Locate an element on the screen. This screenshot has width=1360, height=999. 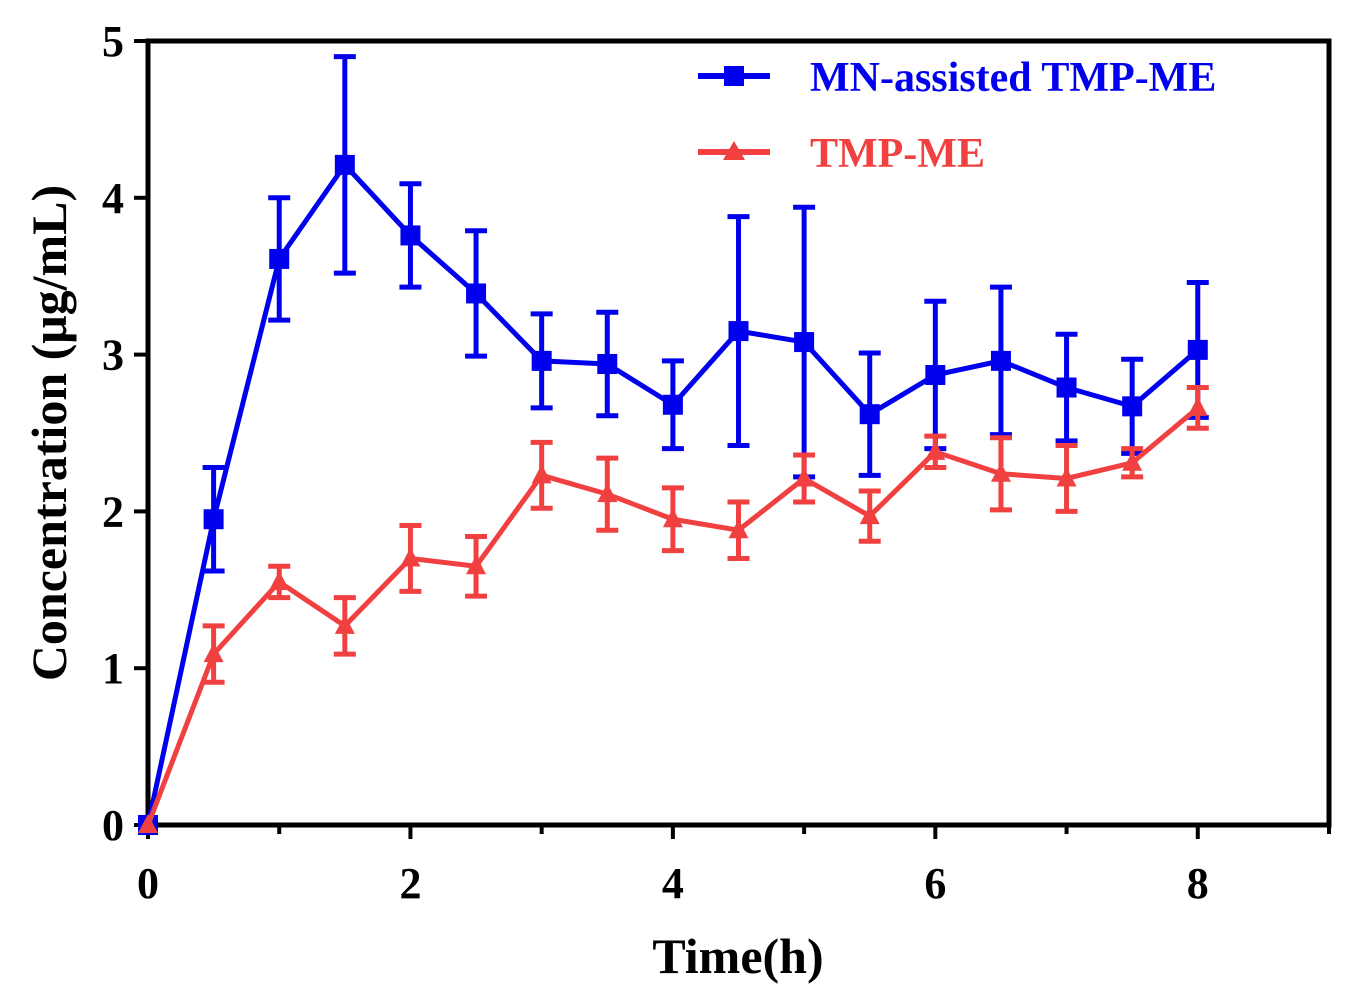
y-tick-label: 4 is located at coordinates (113, 198).